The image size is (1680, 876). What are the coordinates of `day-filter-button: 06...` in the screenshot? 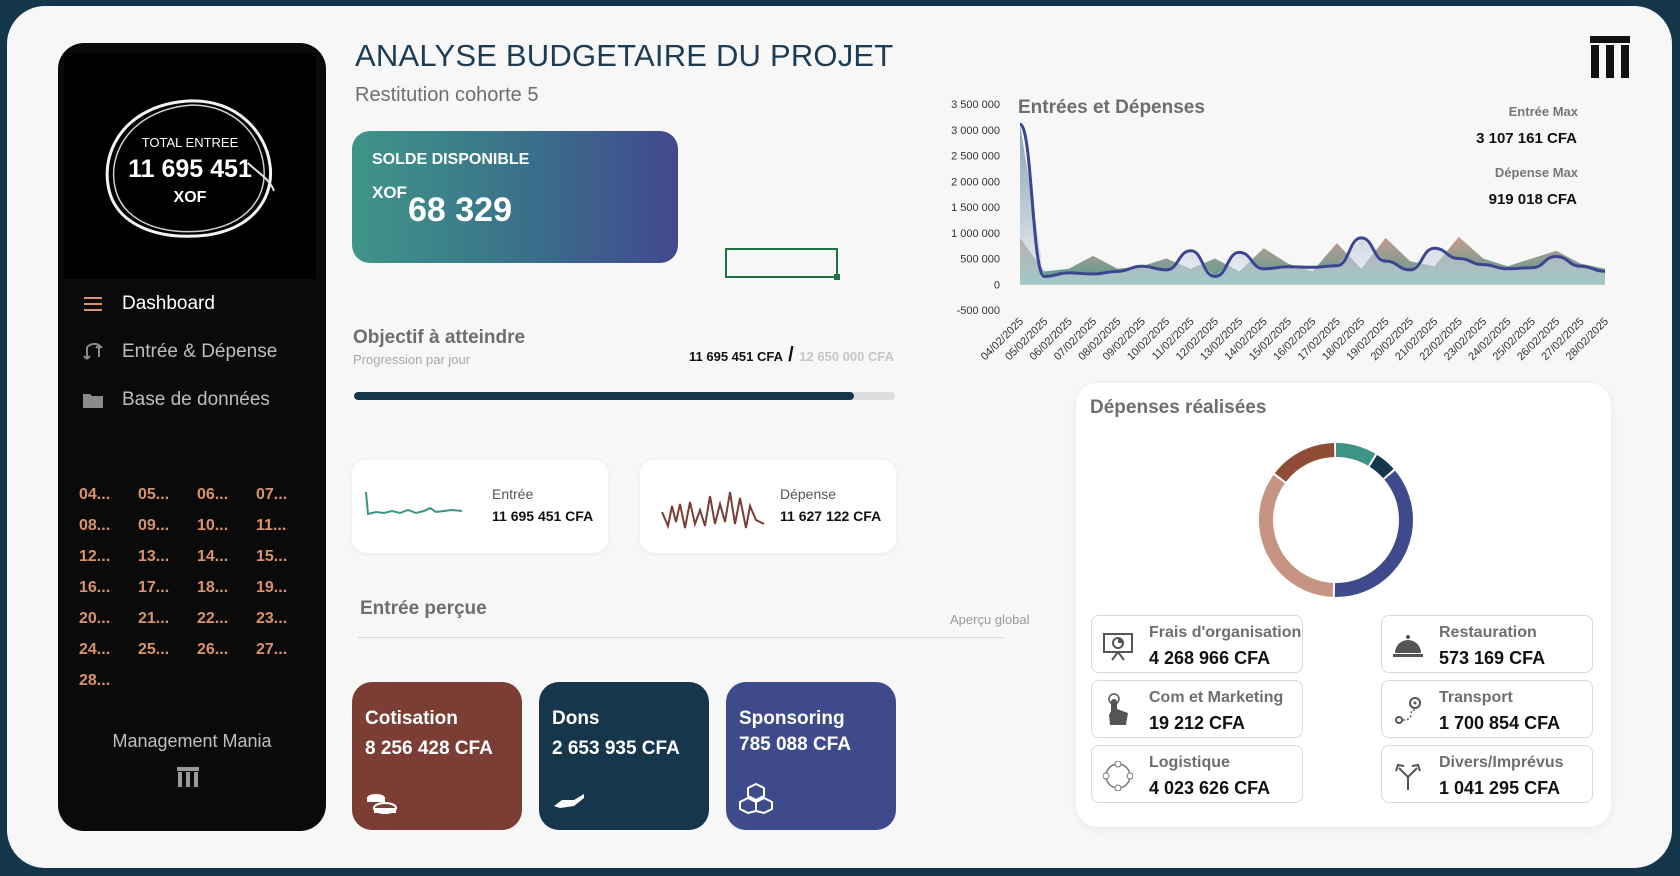 It's located at (213, 494).